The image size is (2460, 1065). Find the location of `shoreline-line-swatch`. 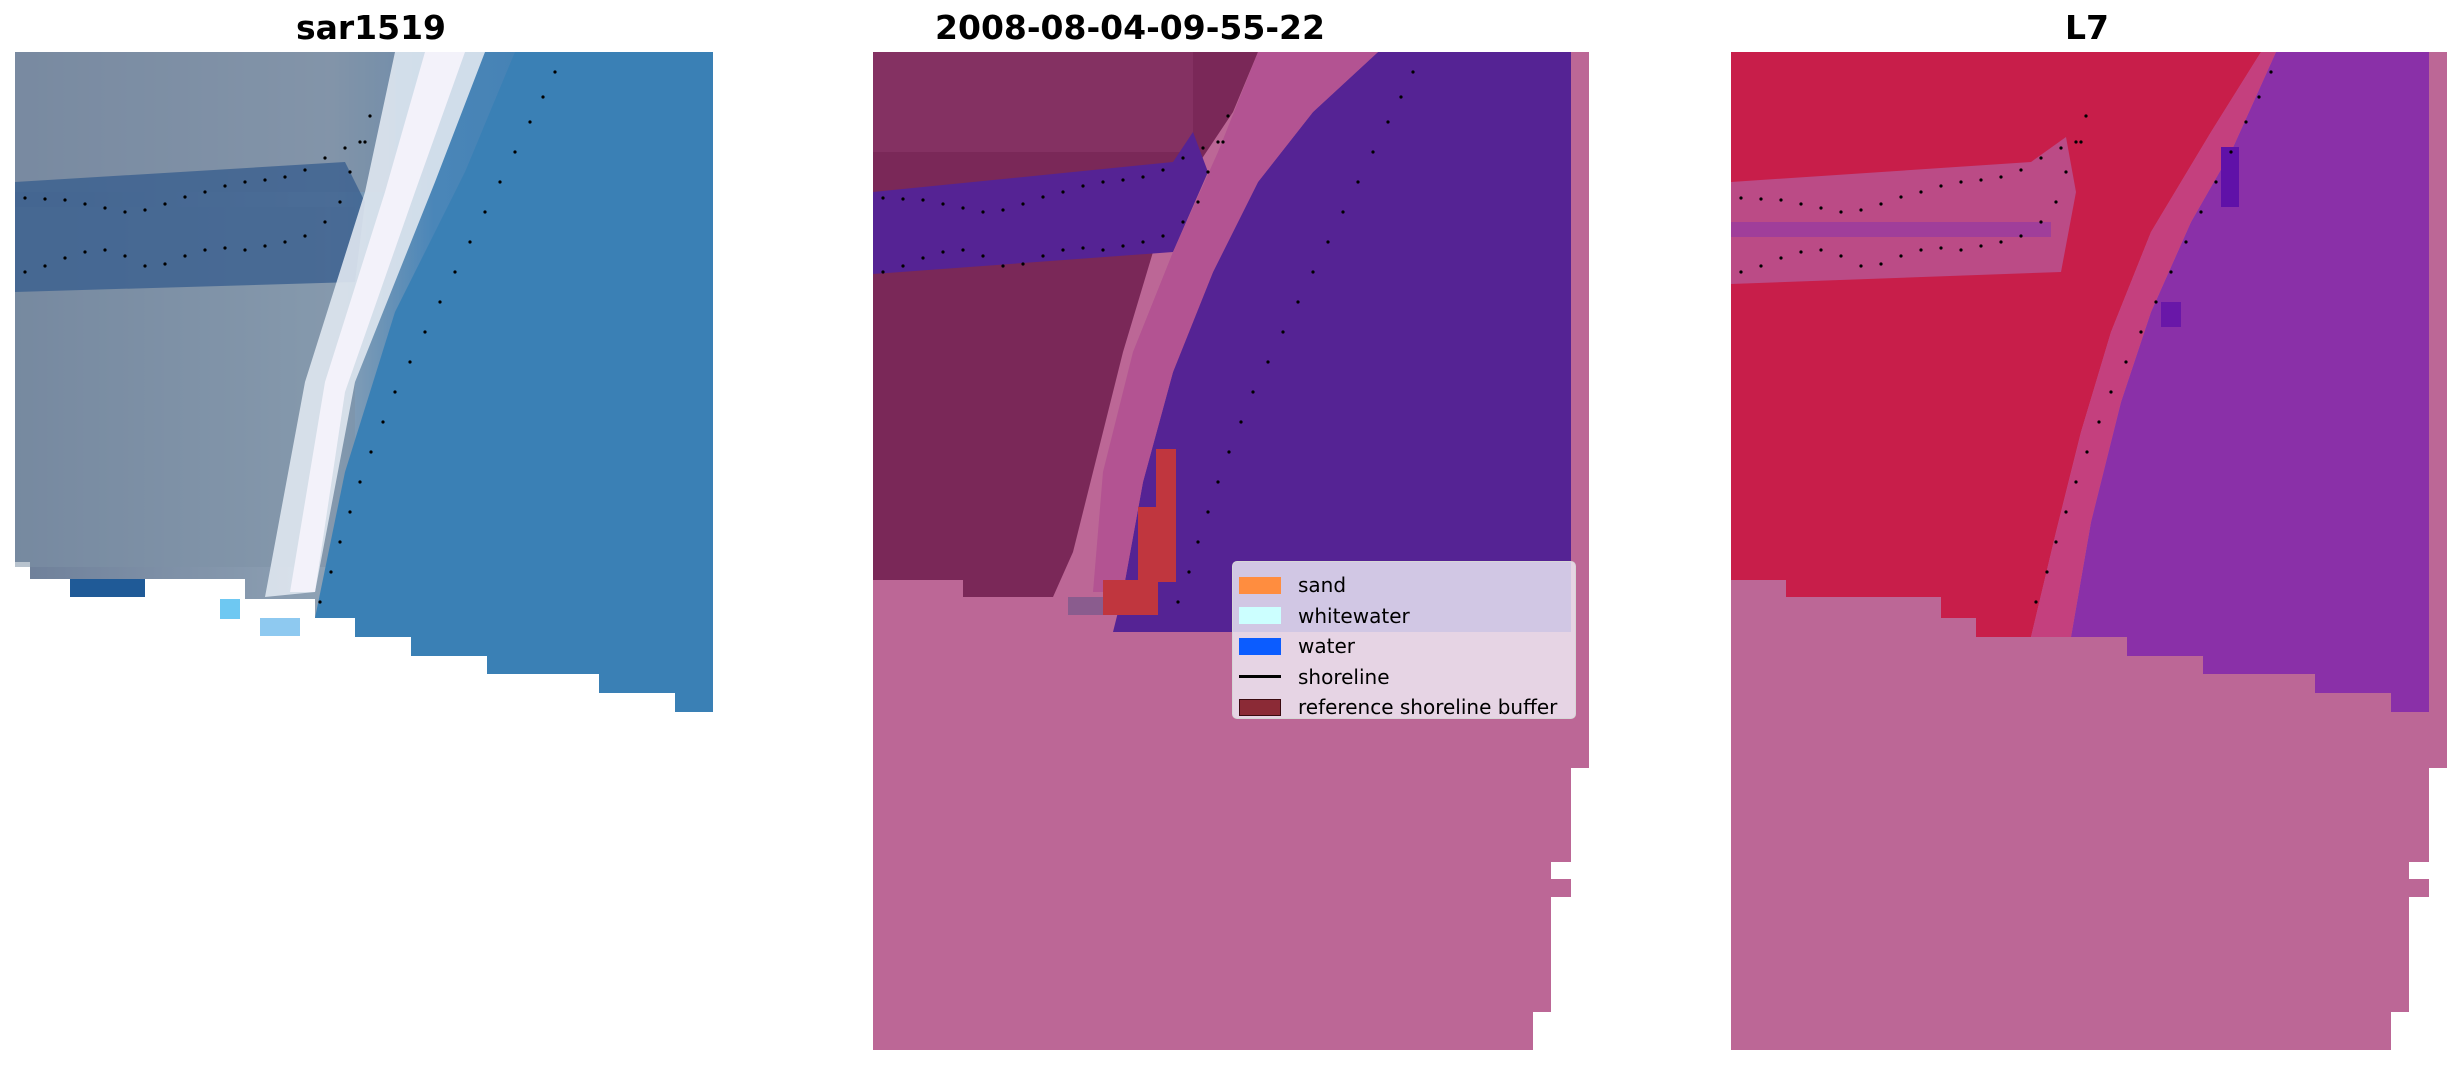

shoreline-line-swatch is located at coordinates (1260, 677).